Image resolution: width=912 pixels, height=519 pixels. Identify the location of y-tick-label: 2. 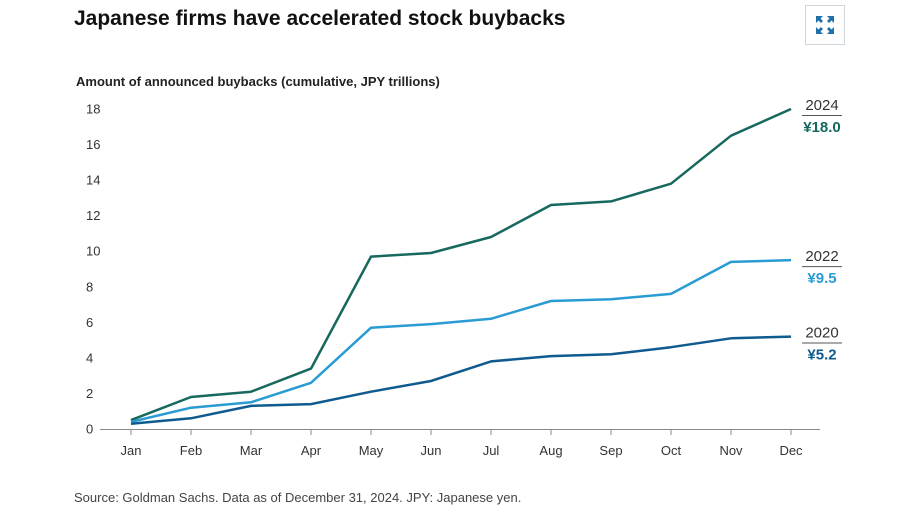
(89, 393).